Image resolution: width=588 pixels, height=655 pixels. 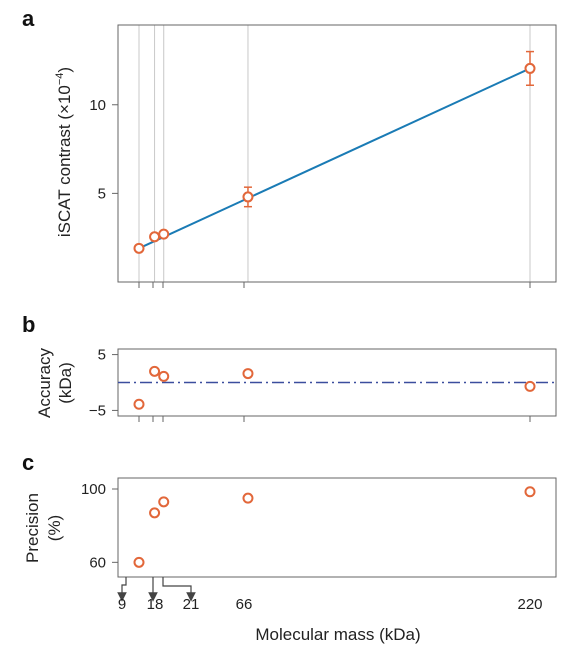 I want to click on y-tick-label: 60, so click(x=97, y=562).